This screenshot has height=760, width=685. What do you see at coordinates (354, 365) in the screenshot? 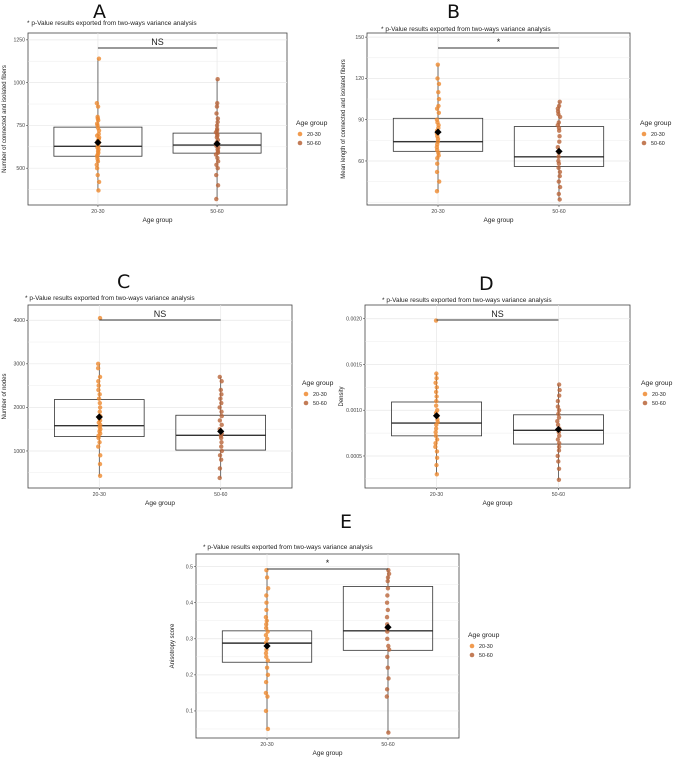
I see `y-tick-label: 0.0015` at bounding box center [354, 365].